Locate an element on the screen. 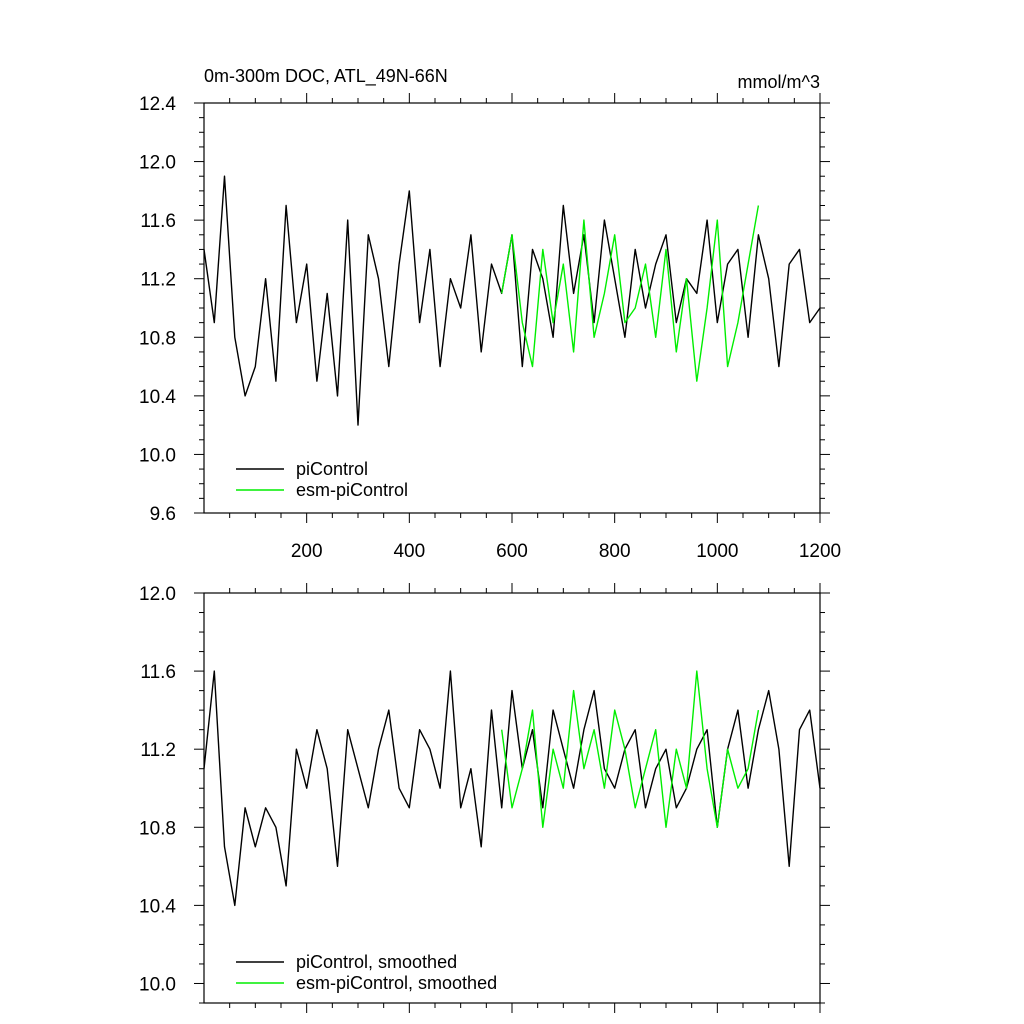 This screenshot has height=1024, width=1024. y-tick-labels-top: 9.6 10.0 10.4 10.8 11.2 11.6 12.0 12.4 is located at coordinates (157, 309).